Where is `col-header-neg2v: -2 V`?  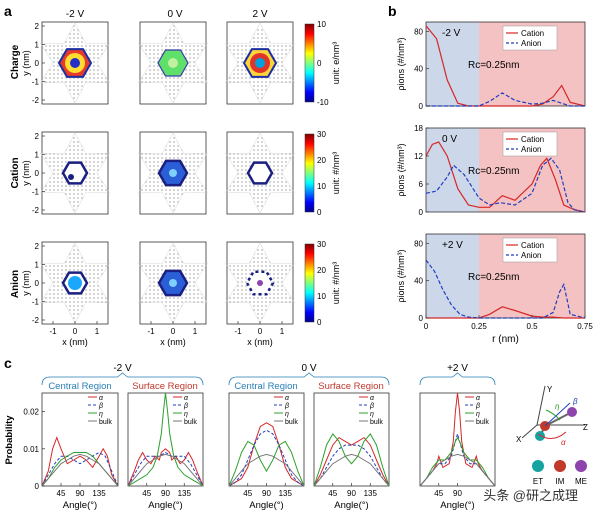
col-header-neg2v: -2 V is located at coordinates (75, 14).